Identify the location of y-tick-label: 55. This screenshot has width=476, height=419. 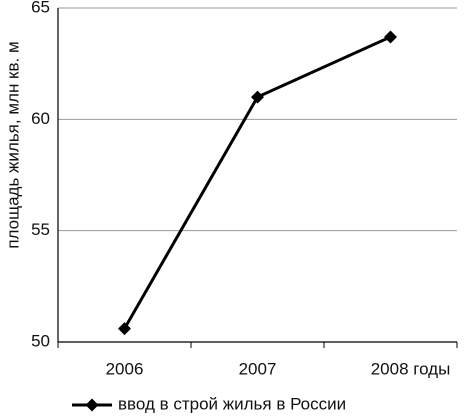
(40, 229).